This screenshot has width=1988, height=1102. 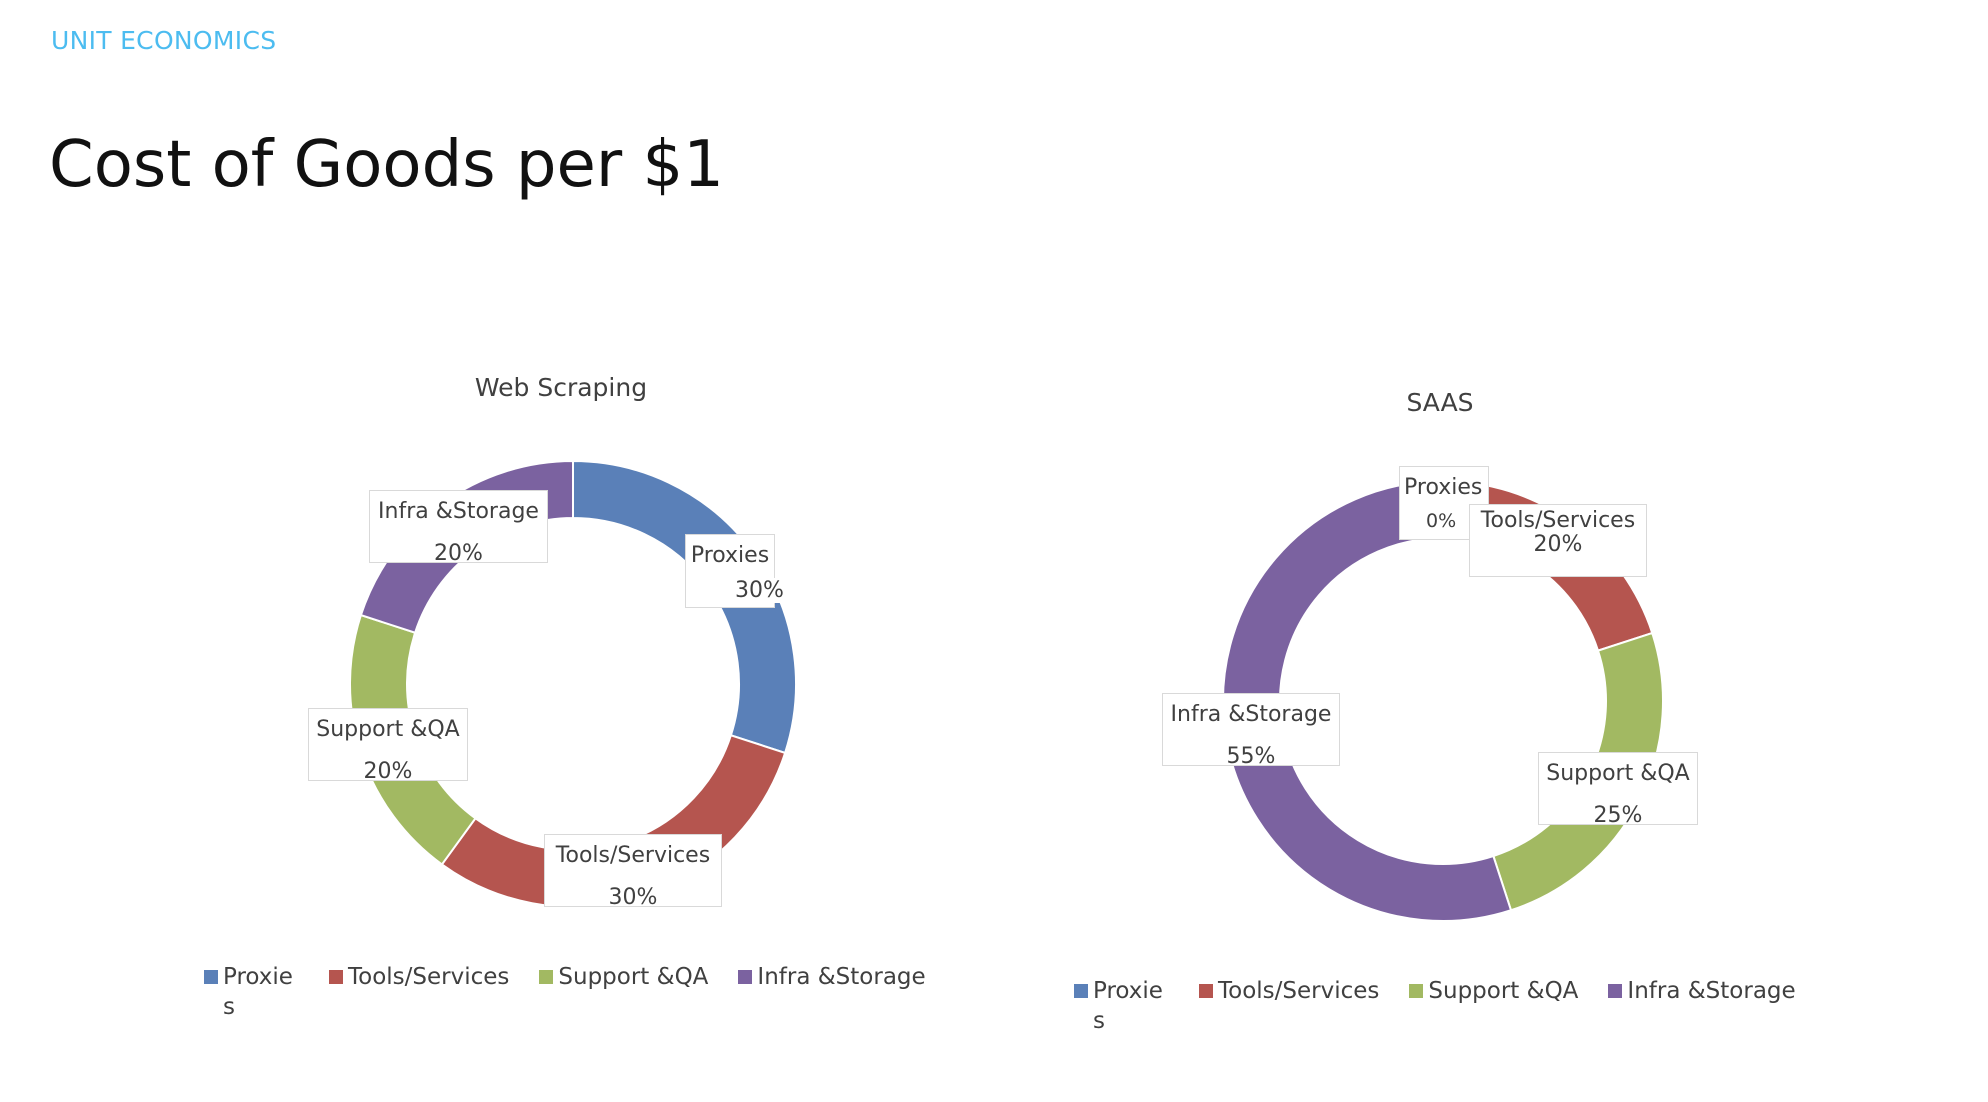 I want to click on data-label-infra: Infra &Storage 55%, so click(x=1251, y=729).